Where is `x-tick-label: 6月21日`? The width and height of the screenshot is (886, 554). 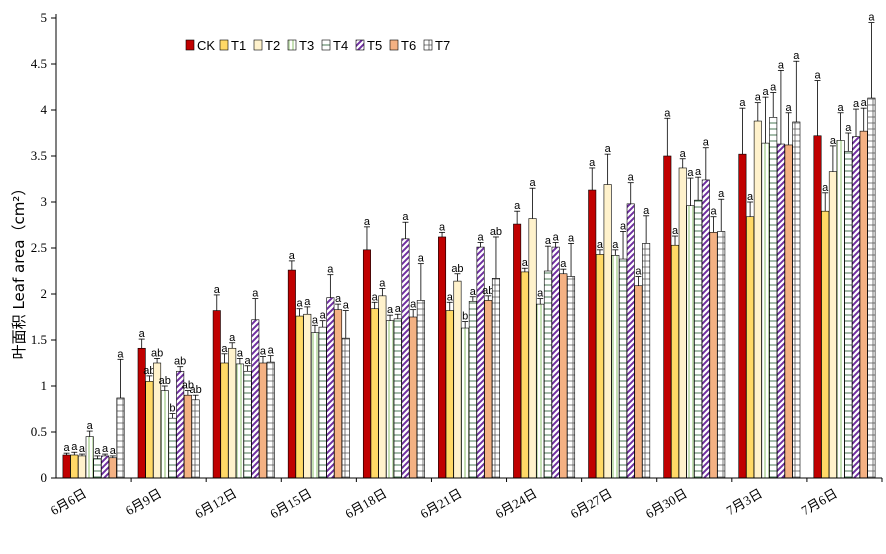
x-tick-label: 6月21日 is located at coordinates (441, 504).